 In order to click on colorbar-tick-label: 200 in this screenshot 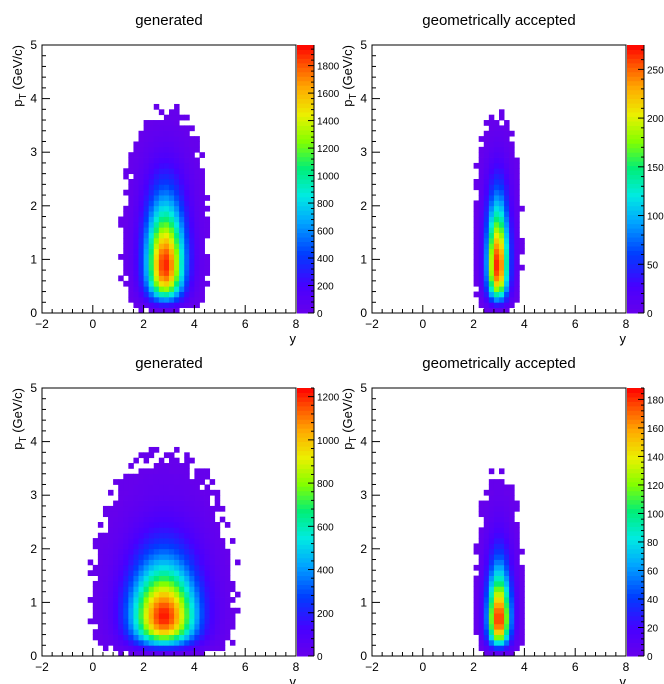, I will do `click(325, 287)`.